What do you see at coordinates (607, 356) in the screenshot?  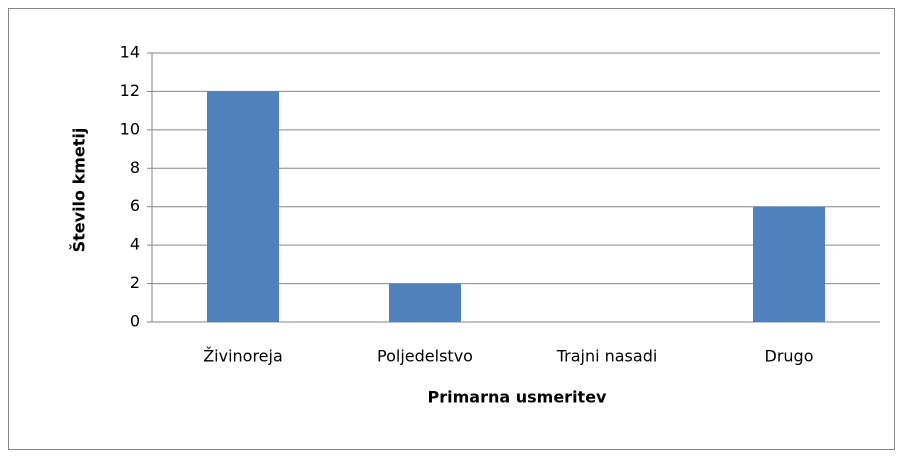 I see `x-tick-label: Trajni nasadi` at bounding box center [607, 356].